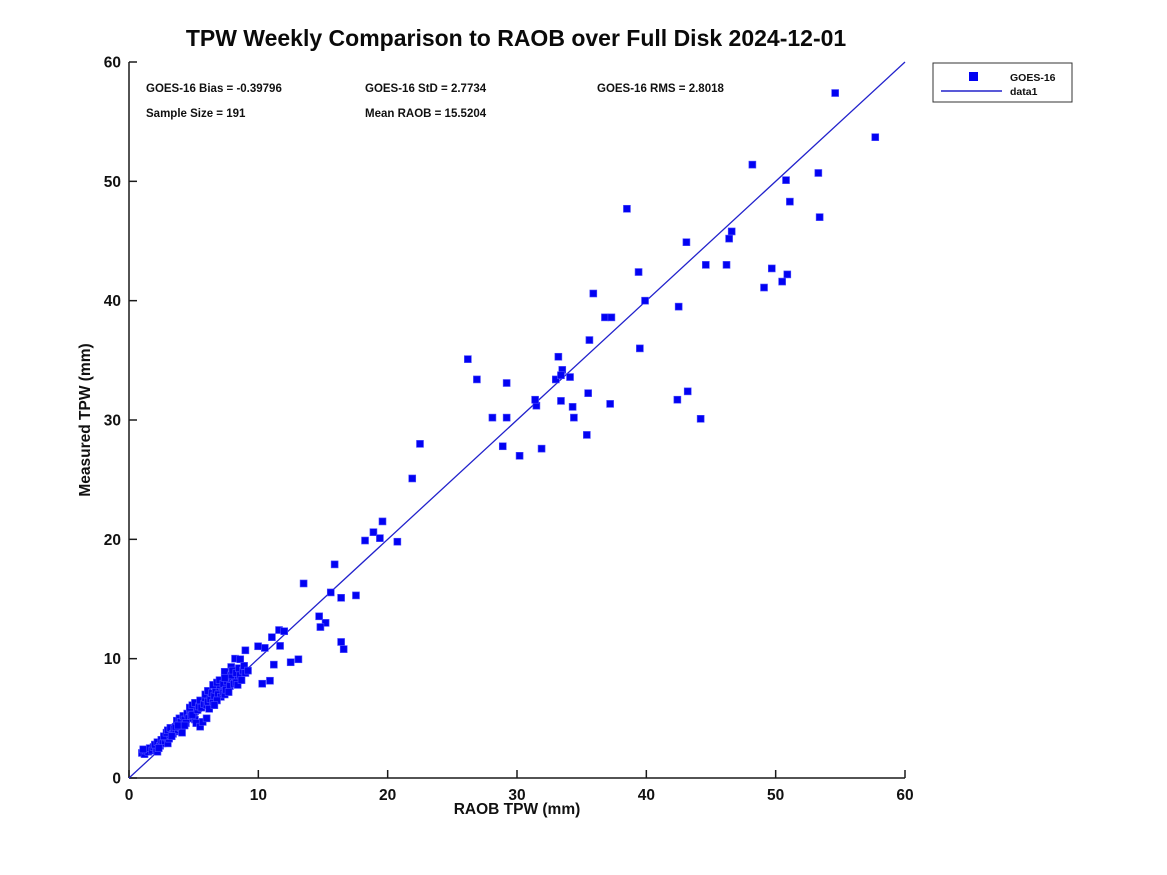 The image size is (1167, 875). I want to click on legend-label-data1: data1, so click(1024, 92).